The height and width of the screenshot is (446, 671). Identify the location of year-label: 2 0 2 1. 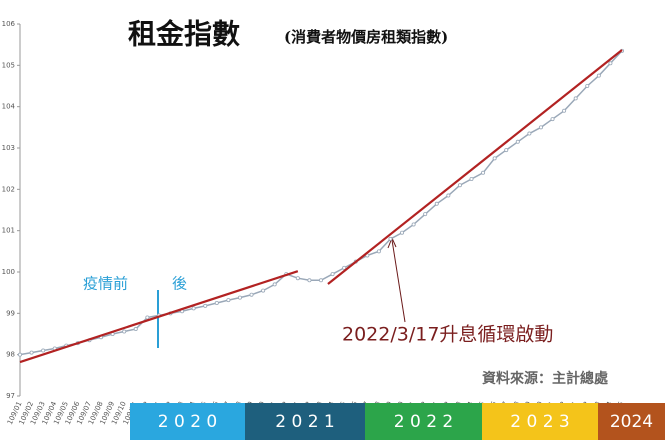
(304, 422).